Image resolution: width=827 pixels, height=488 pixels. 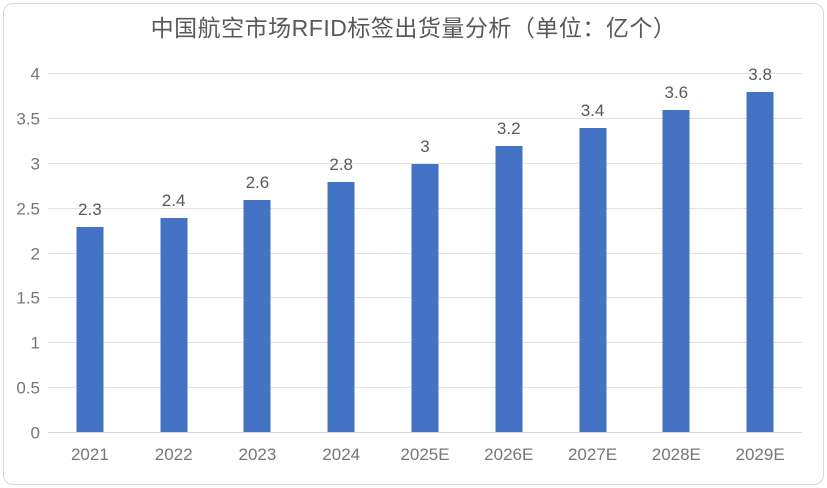 I want to click on y-tick-label: 1.5, so click(x=28, y=298).